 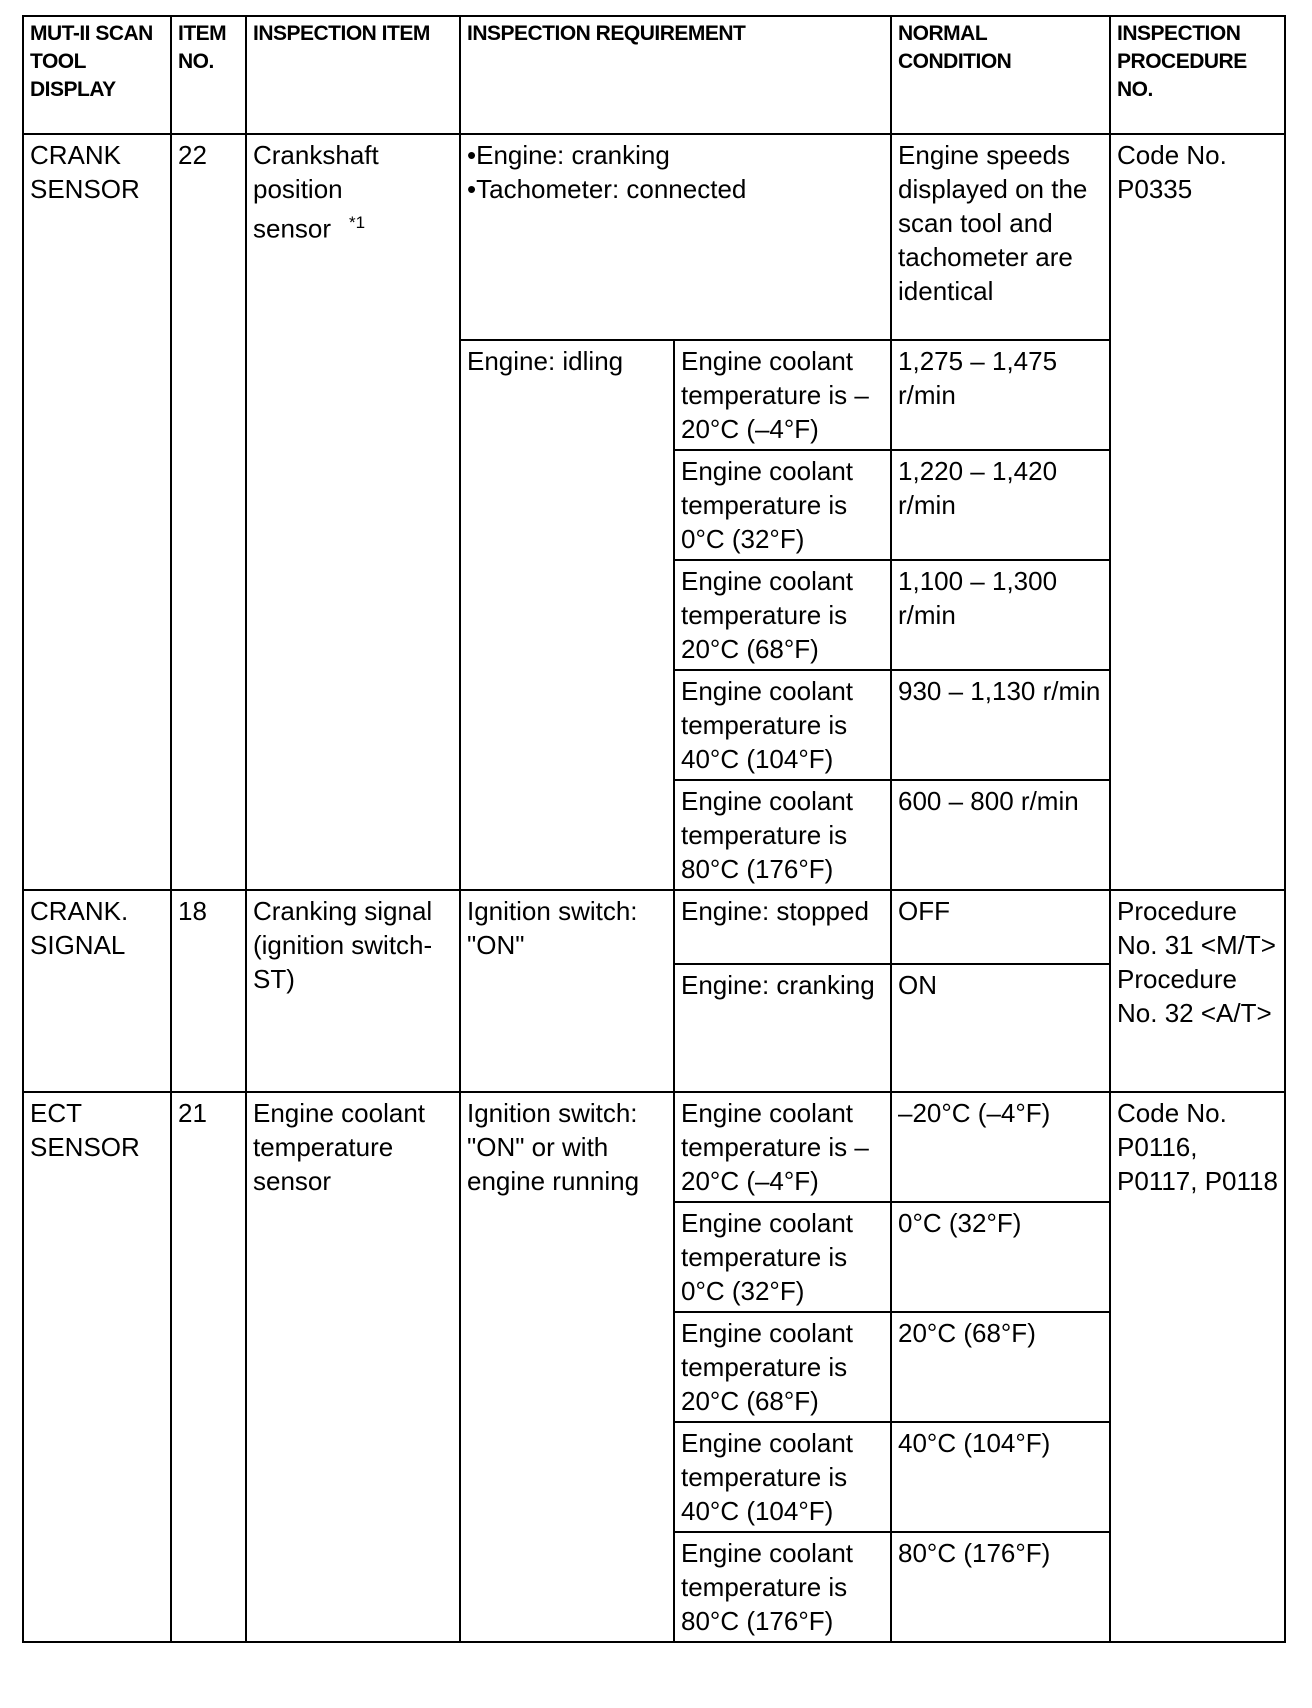 I want to click on cell-item: Engine coolant temperature sensor, so click(x=353, y=1367).